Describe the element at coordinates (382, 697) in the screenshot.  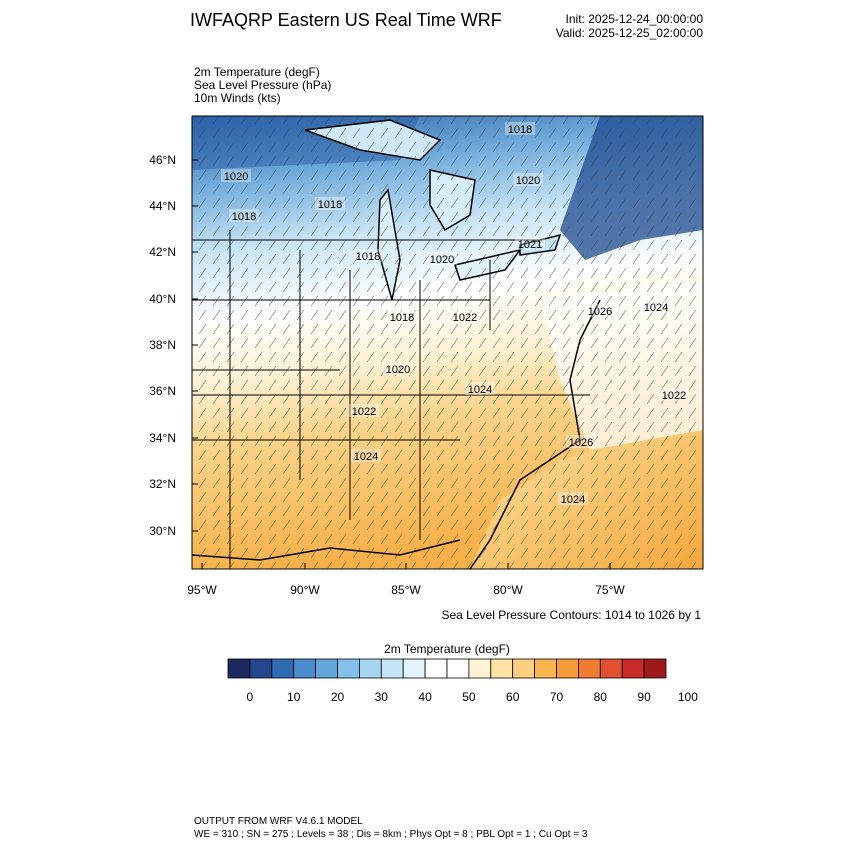
I see `colorbar-label: 30` at that location.